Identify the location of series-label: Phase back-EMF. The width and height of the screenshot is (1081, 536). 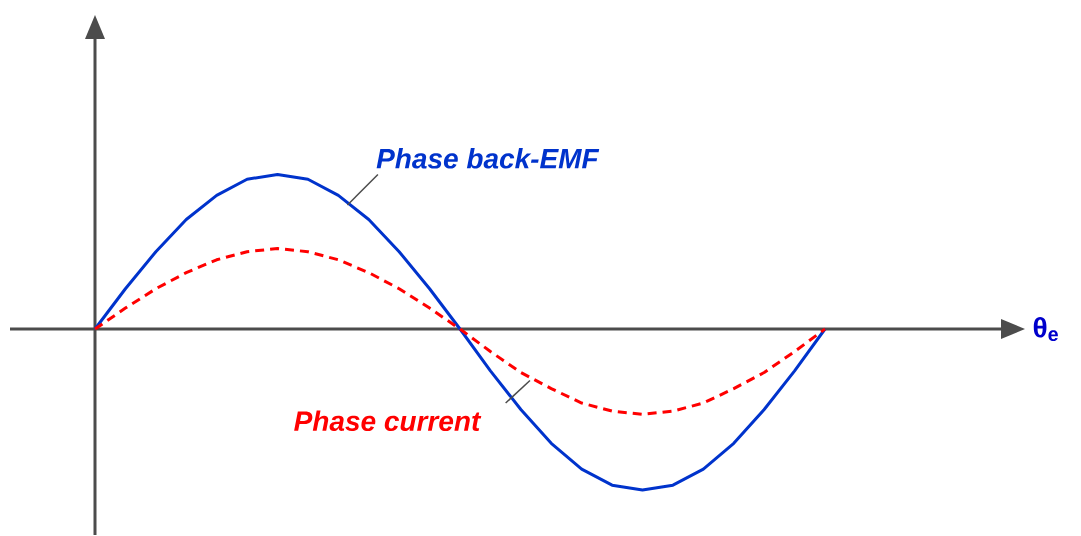
(488, 158).